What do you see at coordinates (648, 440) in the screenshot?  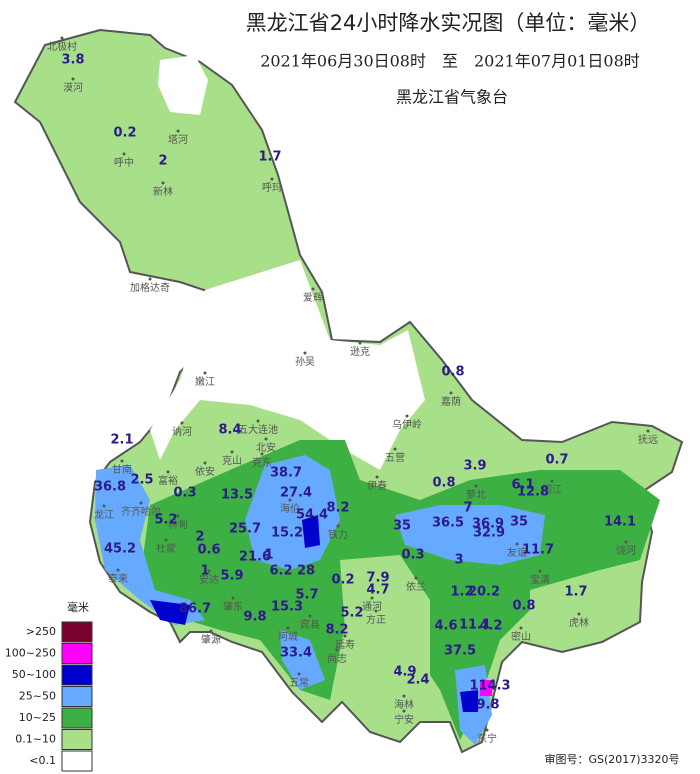 I see `place-name: 抚远` at bounding box center [648, 440].